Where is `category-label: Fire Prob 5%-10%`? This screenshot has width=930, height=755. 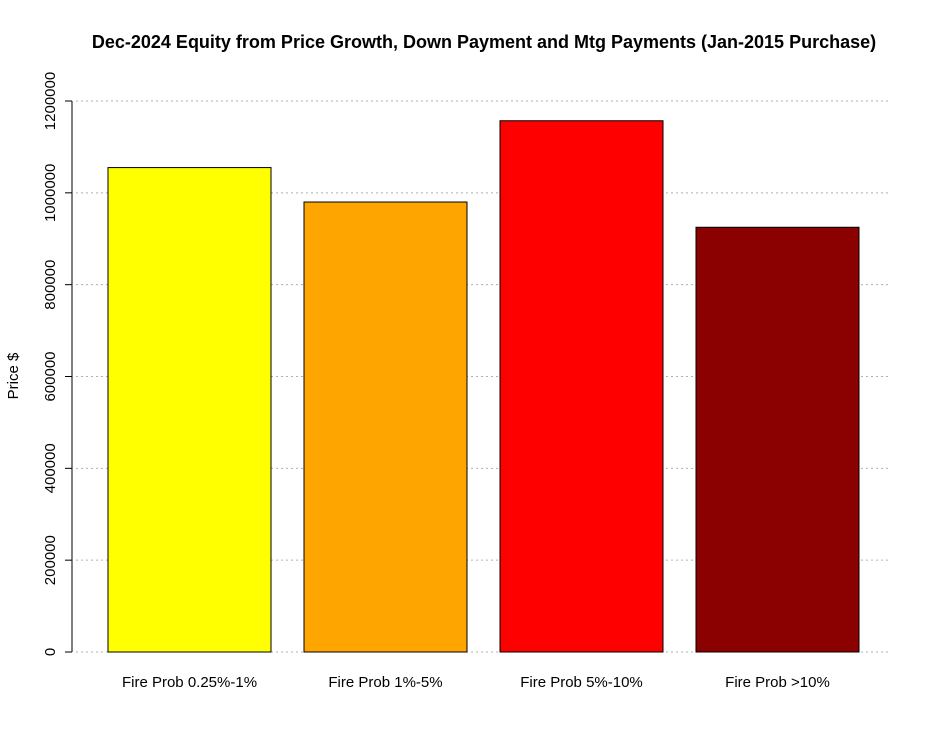
category-label: Fire Prob 5%-10% is located at coordinates (581, 682).